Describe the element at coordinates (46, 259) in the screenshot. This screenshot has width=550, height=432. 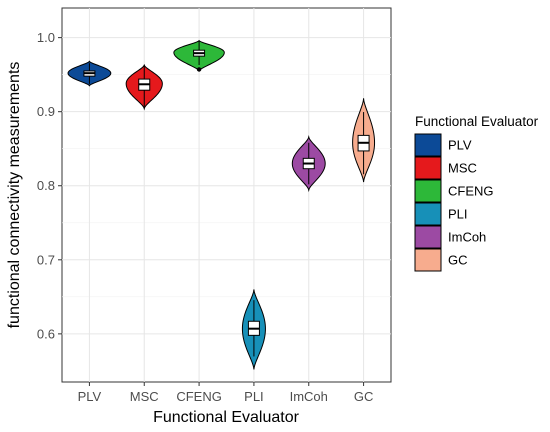
I see `y-tick-label: 0.7` at that location.